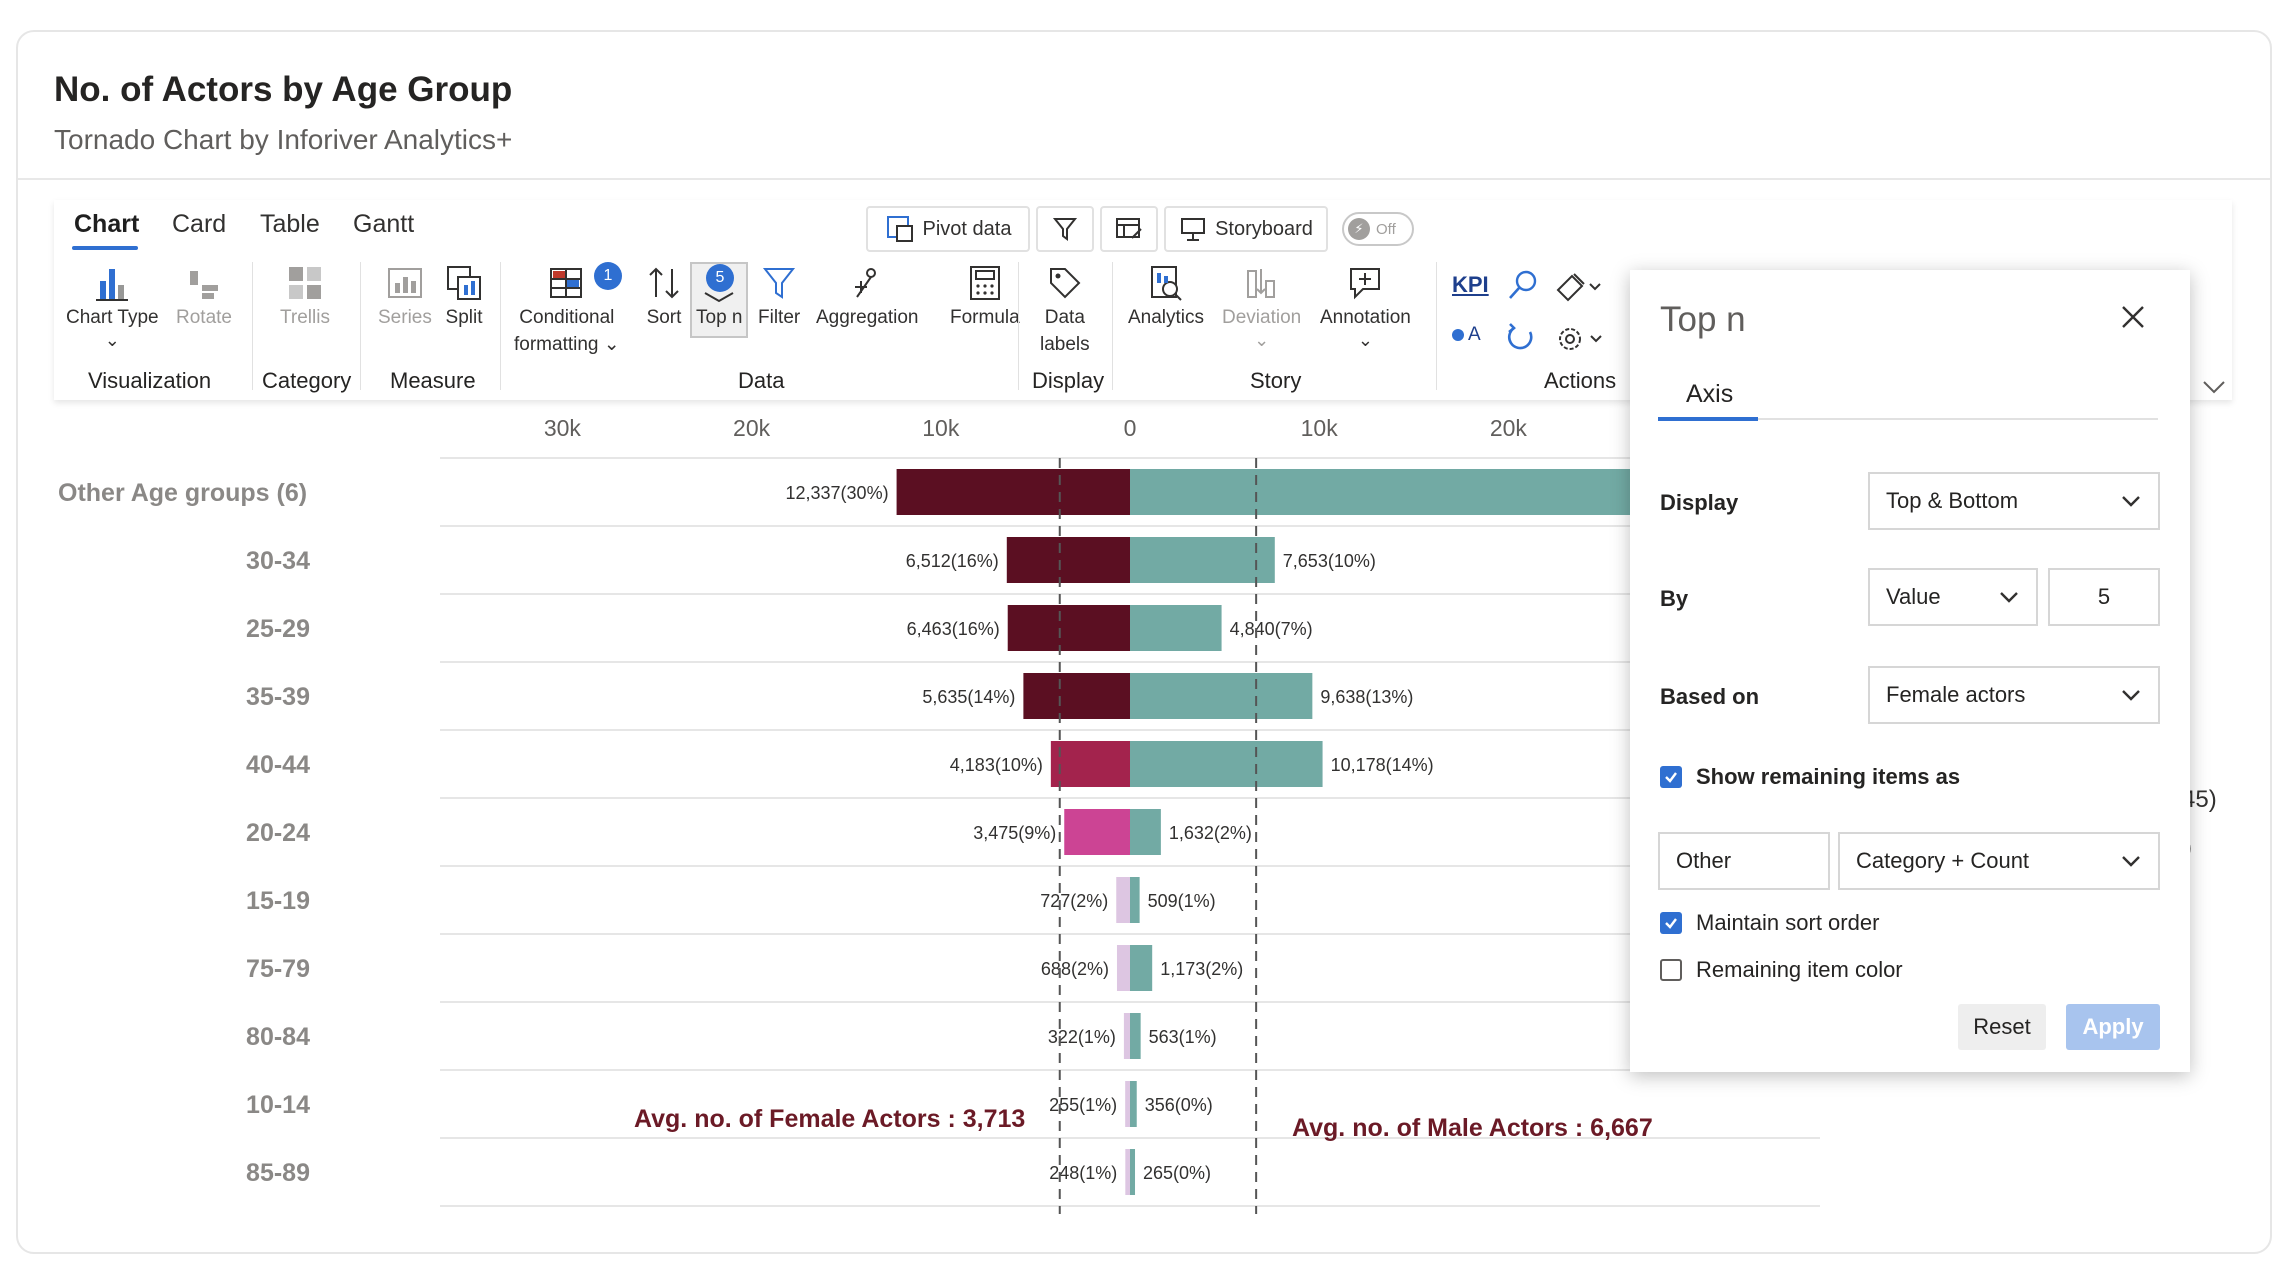 The height and width of the screenshot is (1283, 2292). I want to click on avg-female-annotation: Avg. no. of Female Actors : 3,713, so click(829, 1119).